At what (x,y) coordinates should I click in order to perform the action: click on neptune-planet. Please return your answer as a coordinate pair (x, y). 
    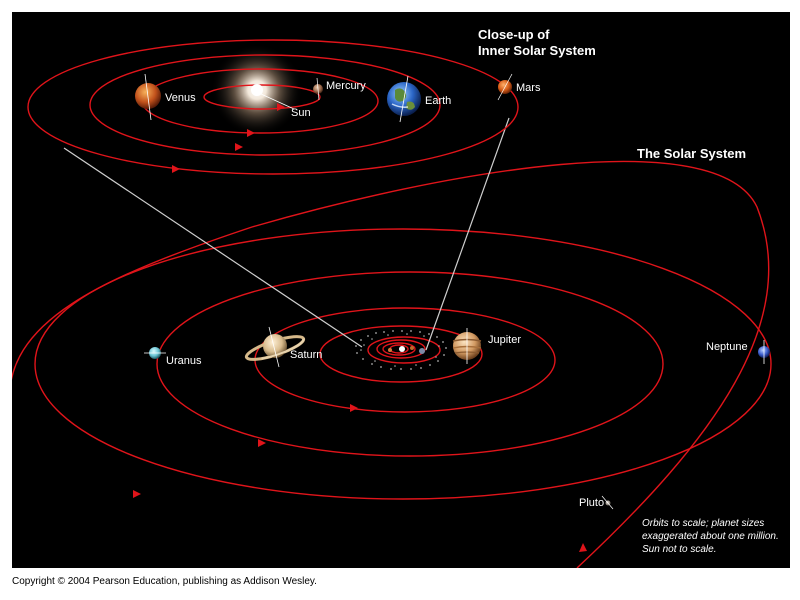
    Looking at the image, I should click on (764, 352).